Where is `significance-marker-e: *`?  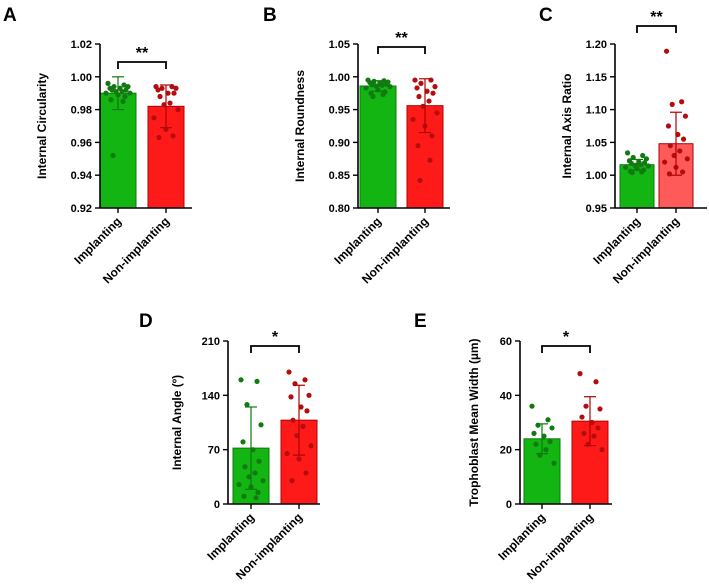
significance-marker-e: * is located at coordinates (566, 337).